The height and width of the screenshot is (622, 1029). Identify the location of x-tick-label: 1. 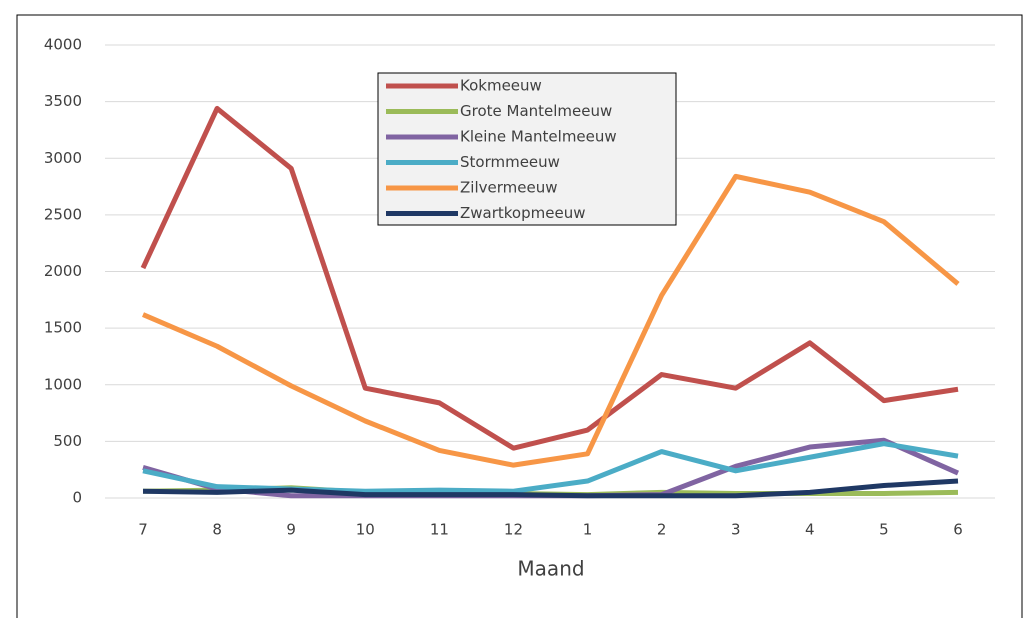
(588, 530).